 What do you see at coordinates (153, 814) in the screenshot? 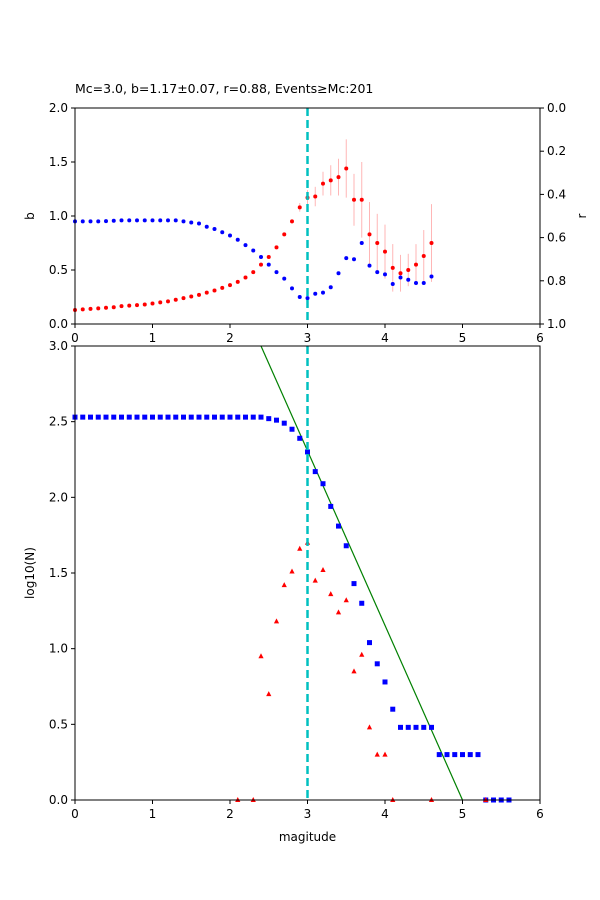
I see `x-tick-label: 1` at bounding box center [153, 814].